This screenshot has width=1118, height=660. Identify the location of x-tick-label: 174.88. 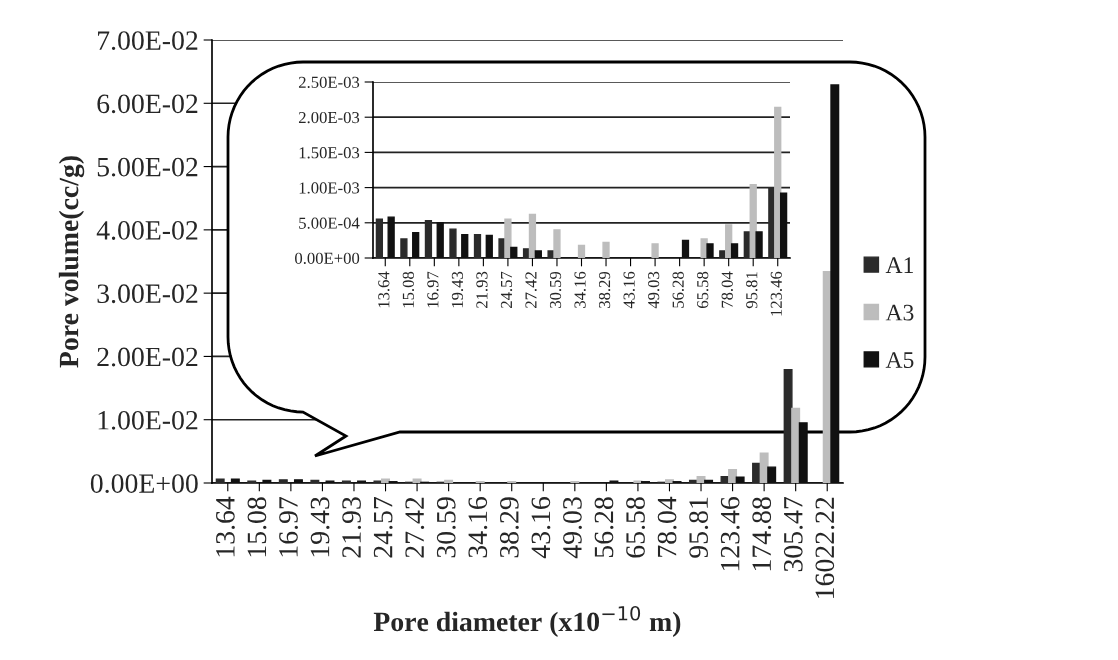
(762, 534).